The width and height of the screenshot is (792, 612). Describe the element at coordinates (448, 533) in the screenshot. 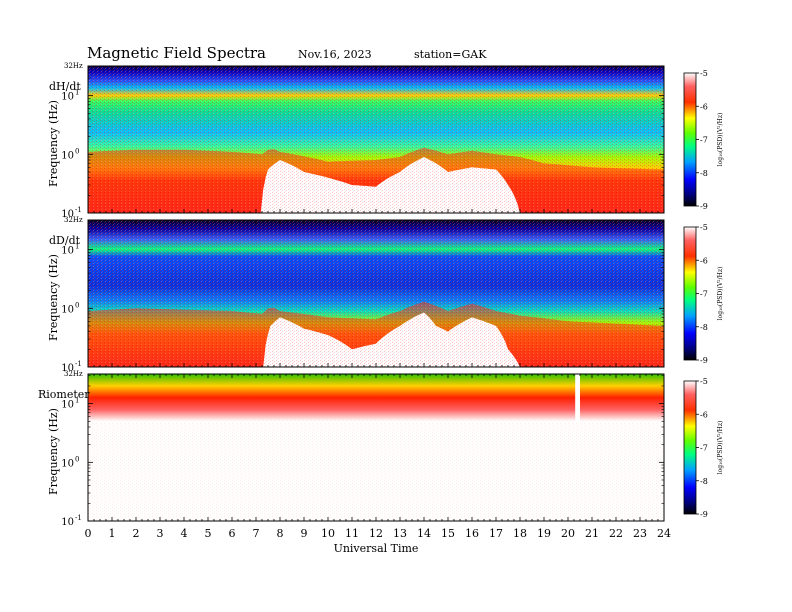

I see `x-tick-label: 15` at that location.